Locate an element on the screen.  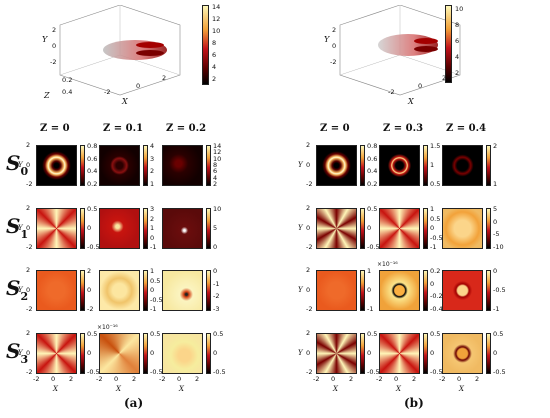
colorbar-tick: 0.2 is located at coordinates (92, 184).